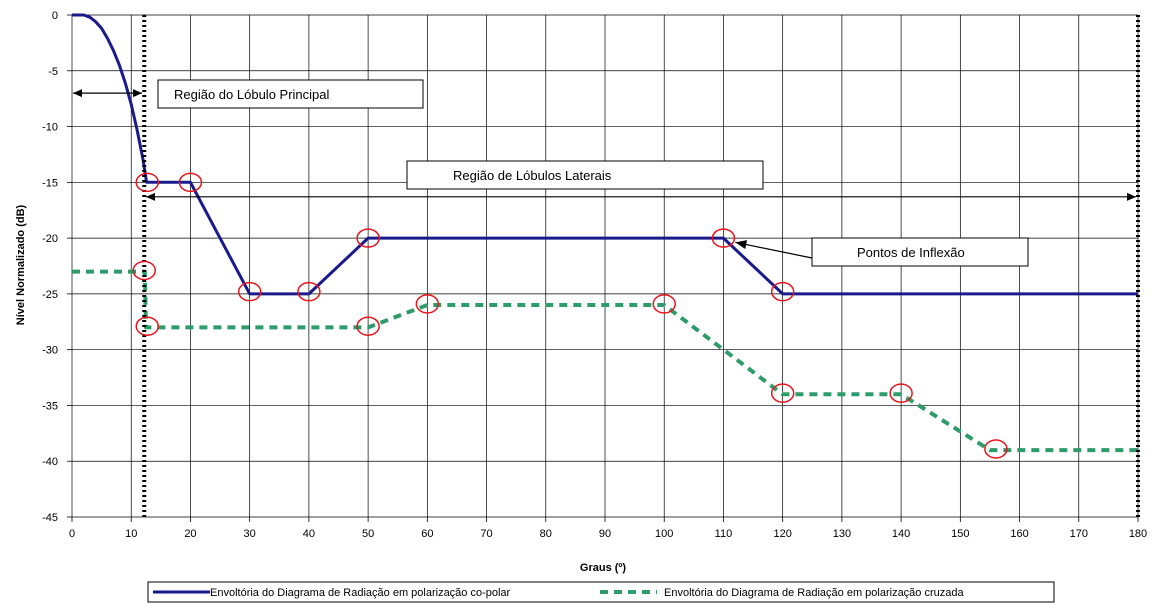 The height and width of the screenshot is (612, 1161). I want to click on inflection-arrowhead, so click(741, 244).